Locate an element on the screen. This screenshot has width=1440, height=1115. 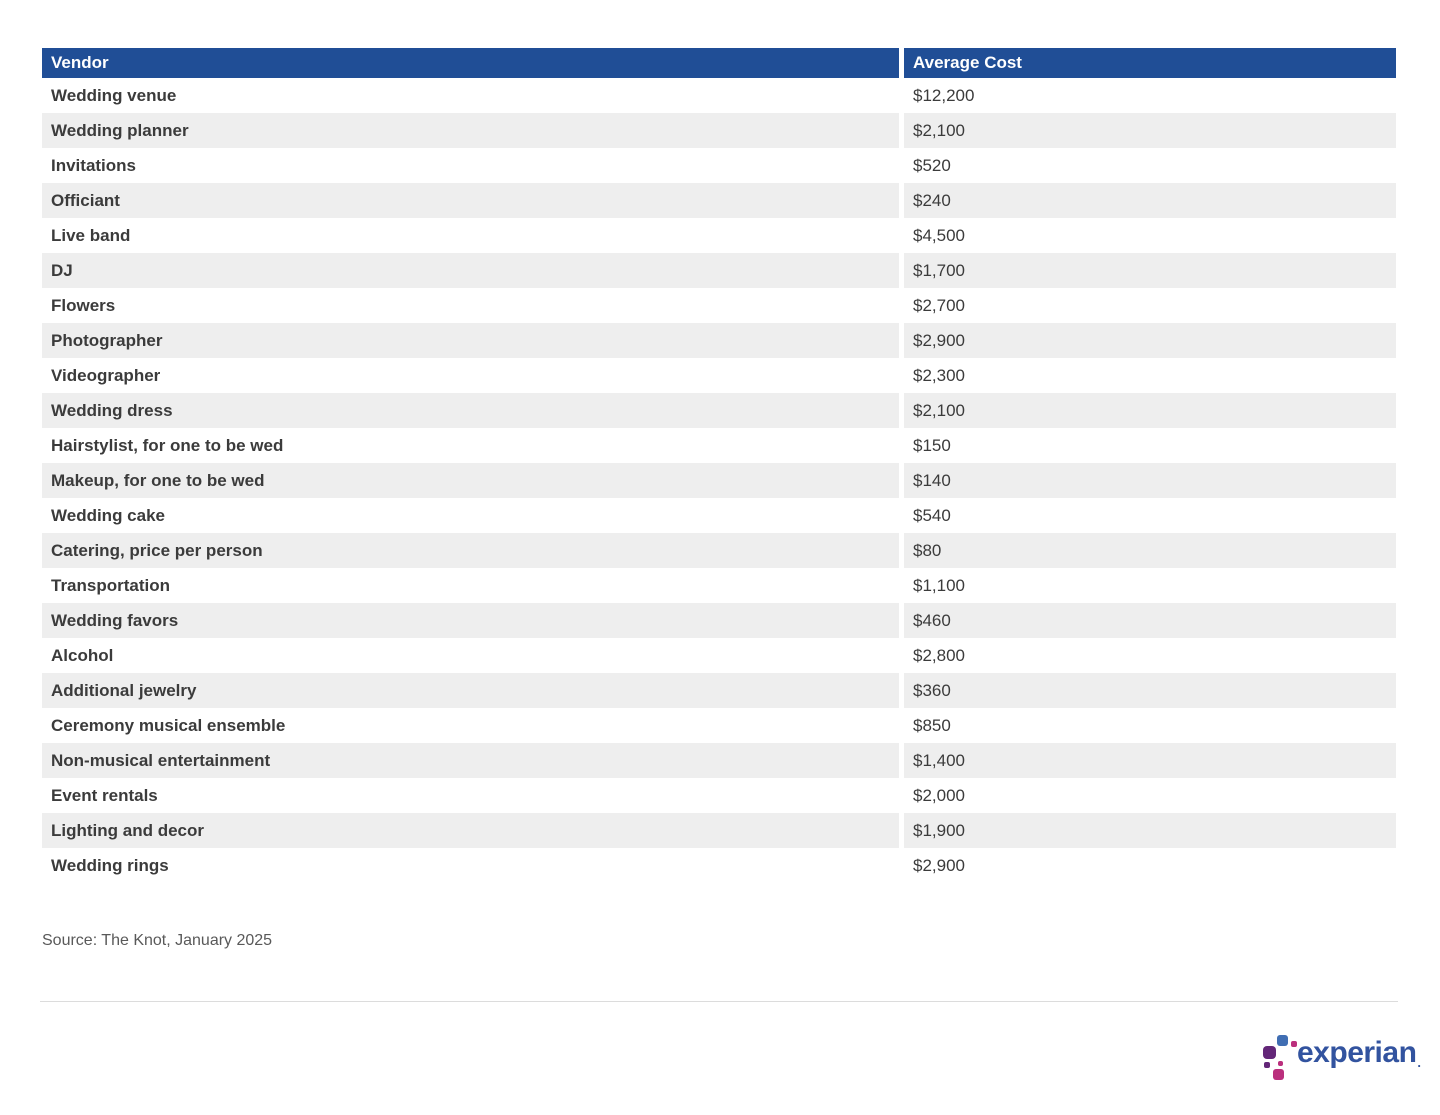
vendor-cell: Alcohol is located at coordinates (470, 655).